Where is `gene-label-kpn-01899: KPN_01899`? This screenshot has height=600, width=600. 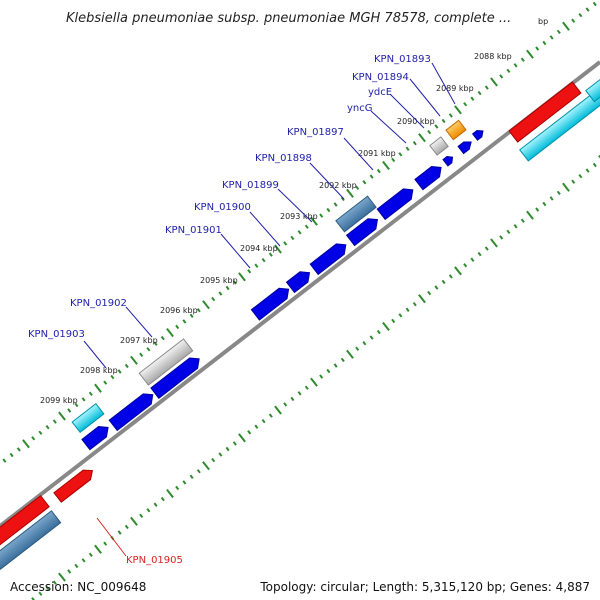 gene-label-kpn-01899: KPN_01899 is located at coordinates (250, 185).